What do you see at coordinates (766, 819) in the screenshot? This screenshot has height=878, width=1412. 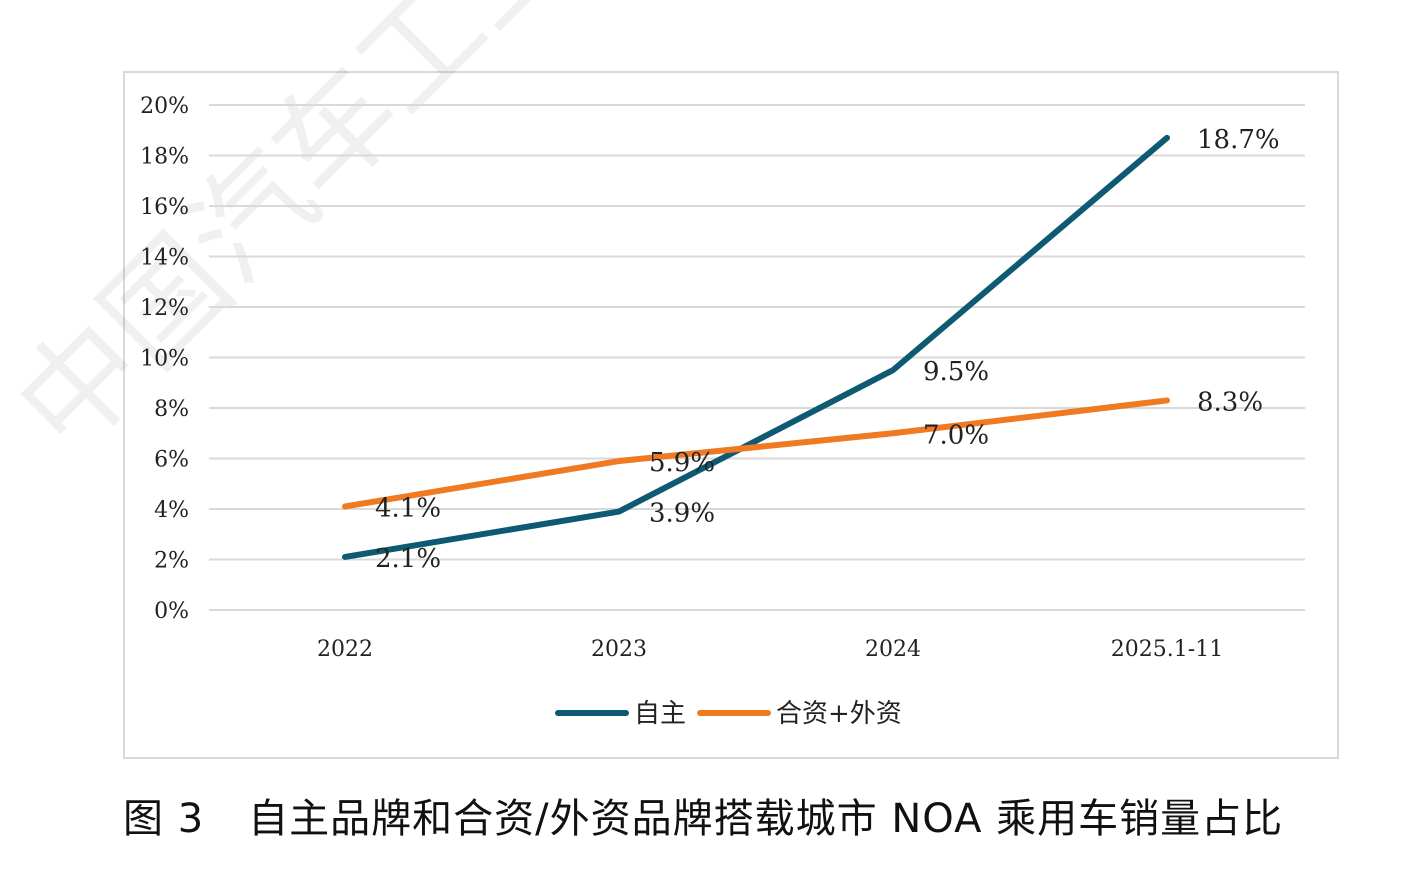 I see `figure-title: 自主品牌和合资/外资品牌搭载城市 NOA 乘用车销量占比` at bounding box center [766, 819].